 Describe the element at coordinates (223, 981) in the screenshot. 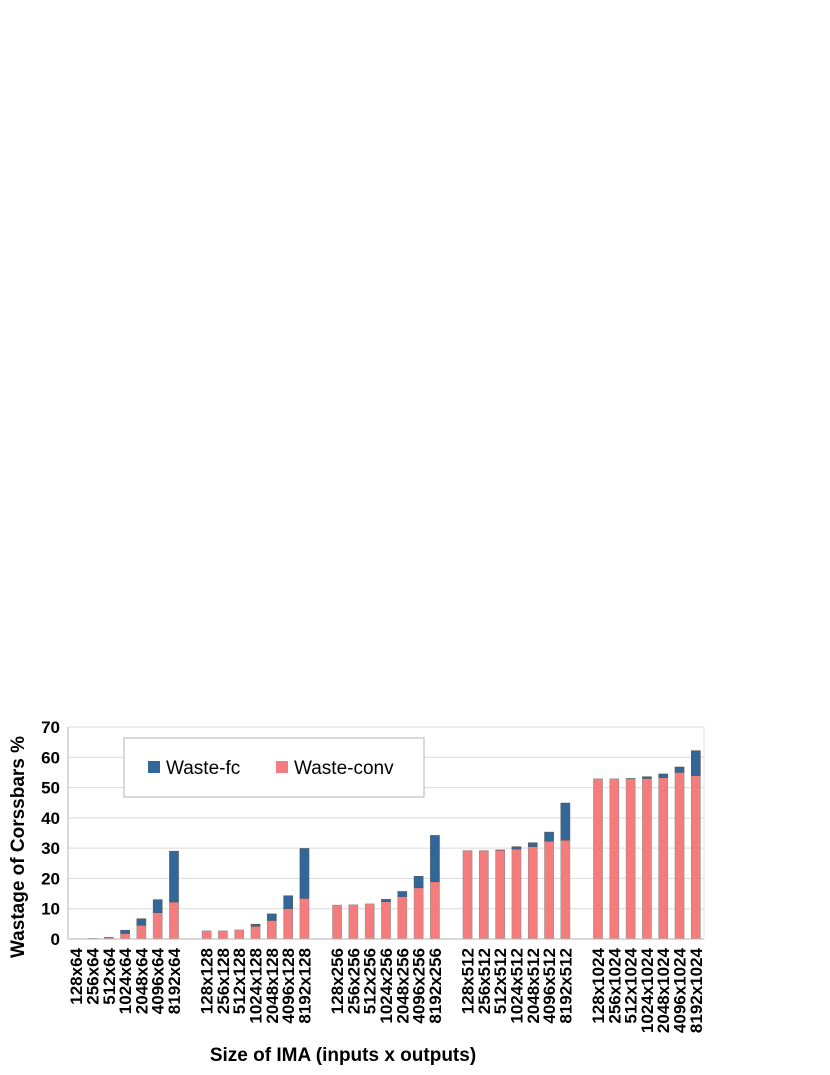

I see `x-tick-label: 256x128` at that location.